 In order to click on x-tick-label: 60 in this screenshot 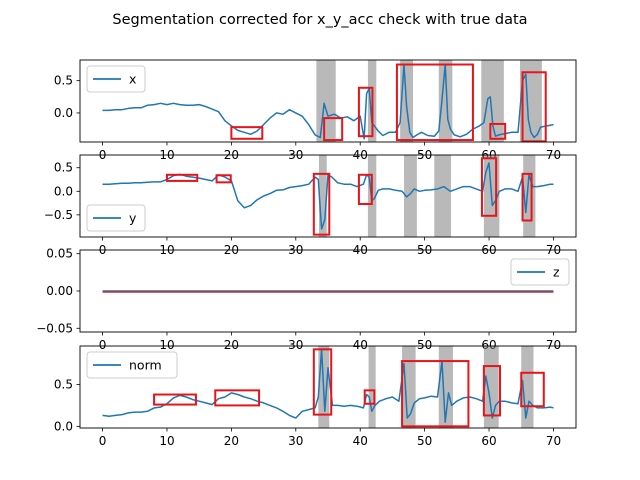, I will do `click(488, 441)`.